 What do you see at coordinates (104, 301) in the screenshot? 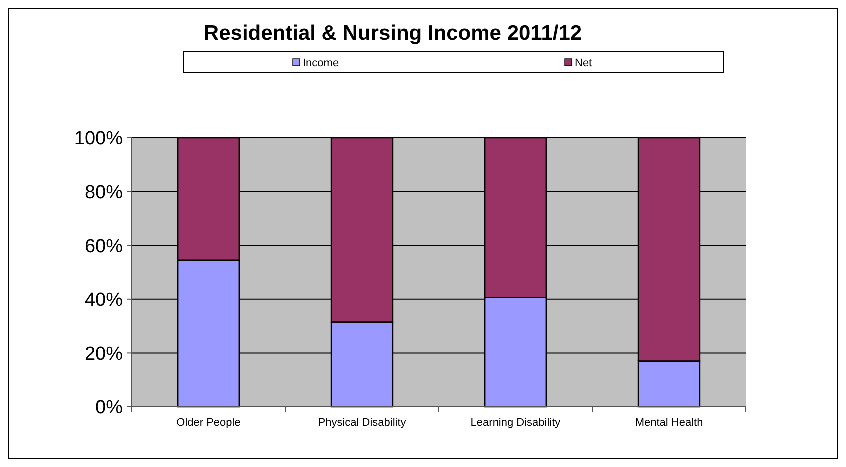
I see `y-tick-label: 40%` at bounding box center [104, 301].